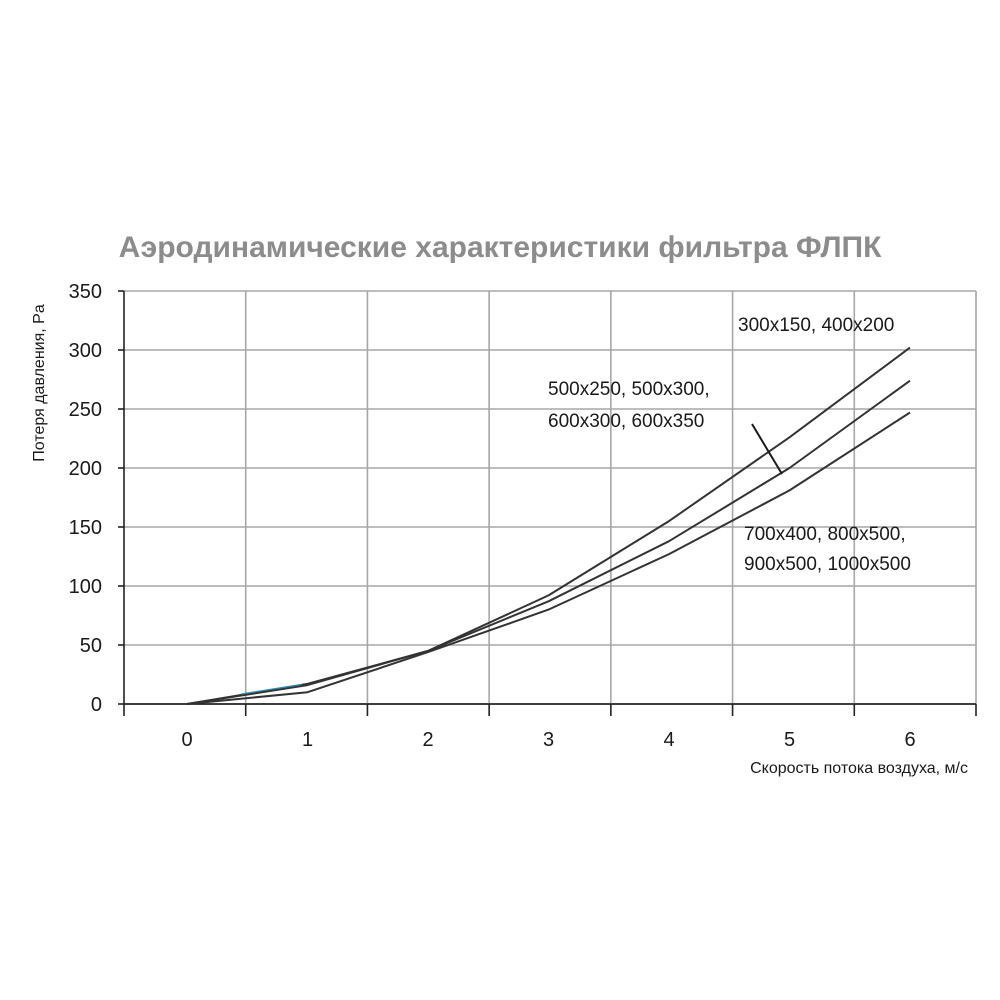 This screenshot has width=1000, height=1000. Describe the element at coordinates (626, 421) in the screenshot. I see `annotation-series-2-line2: 600x300, 600x350` at that location.